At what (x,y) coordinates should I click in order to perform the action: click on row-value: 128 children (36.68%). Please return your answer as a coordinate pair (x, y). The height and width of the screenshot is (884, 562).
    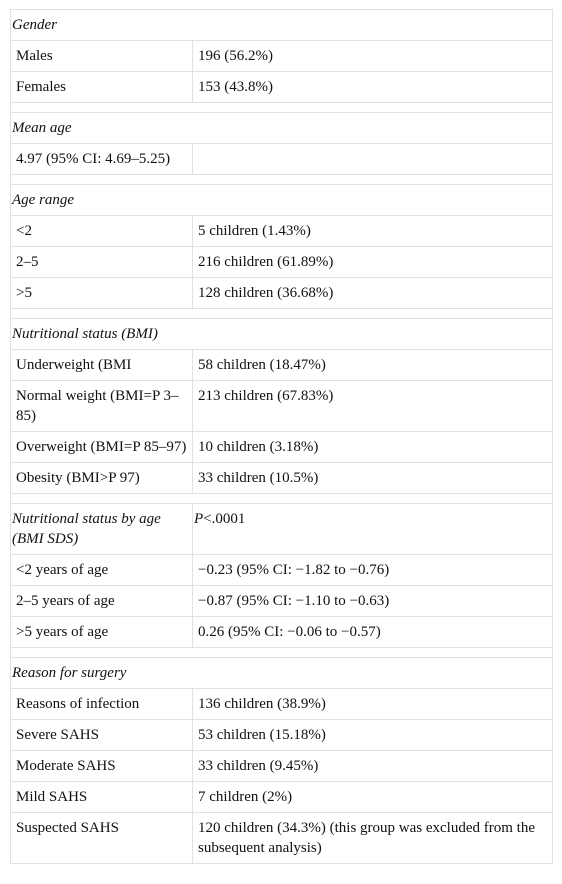
    Looking at the image, I should click on (372, 293).